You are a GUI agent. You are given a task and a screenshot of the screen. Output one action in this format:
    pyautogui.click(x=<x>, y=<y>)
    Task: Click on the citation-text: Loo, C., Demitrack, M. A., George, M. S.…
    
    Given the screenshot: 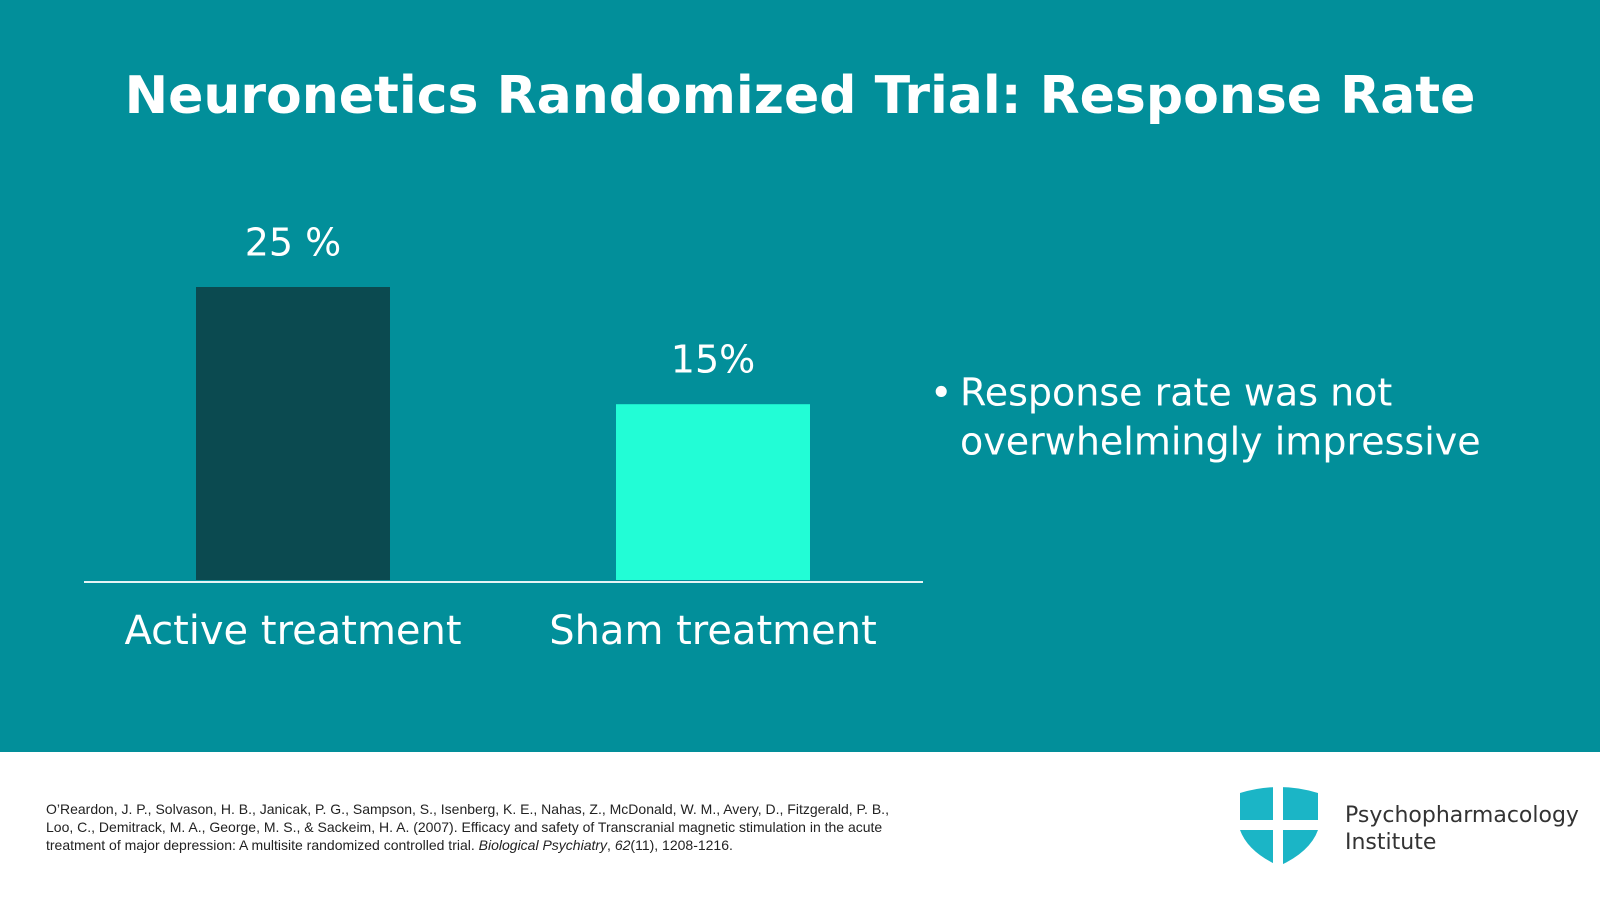 What is the action you would take?
    pyautogui.click(x=464, y=827)
    